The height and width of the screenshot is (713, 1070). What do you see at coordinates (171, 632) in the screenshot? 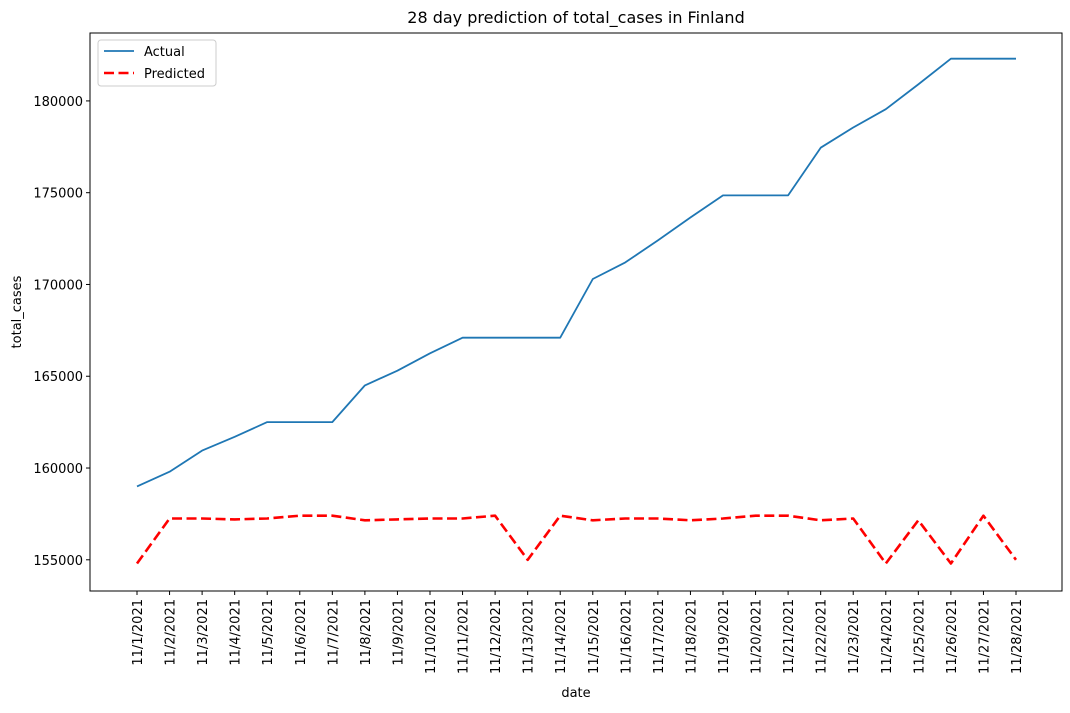
I see `x-tick-label: 11/2/2021` at bounding box center [171, 632].